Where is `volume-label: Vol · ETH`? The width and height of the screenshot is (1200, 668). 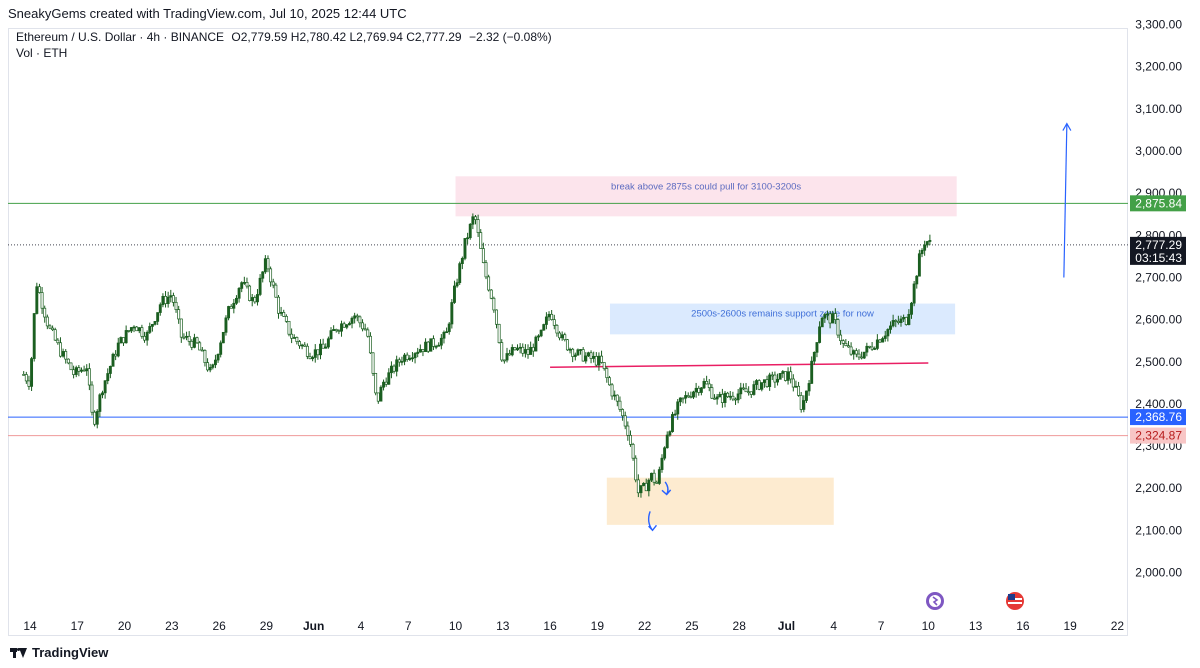 volume-label: Vol · ETH is located at coordinates (42, 53).